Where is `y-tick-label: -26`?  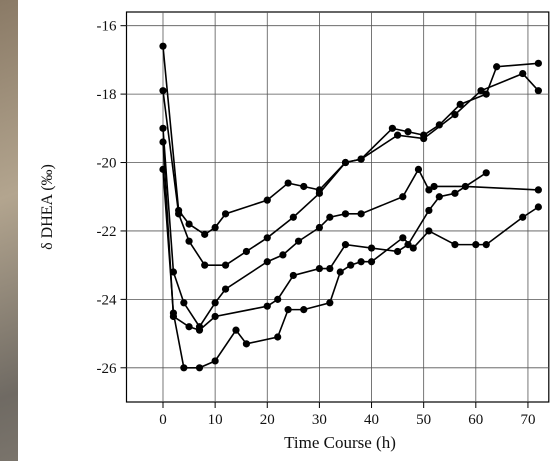
y-tick-label: -26 is located at coordinates (107, 369).